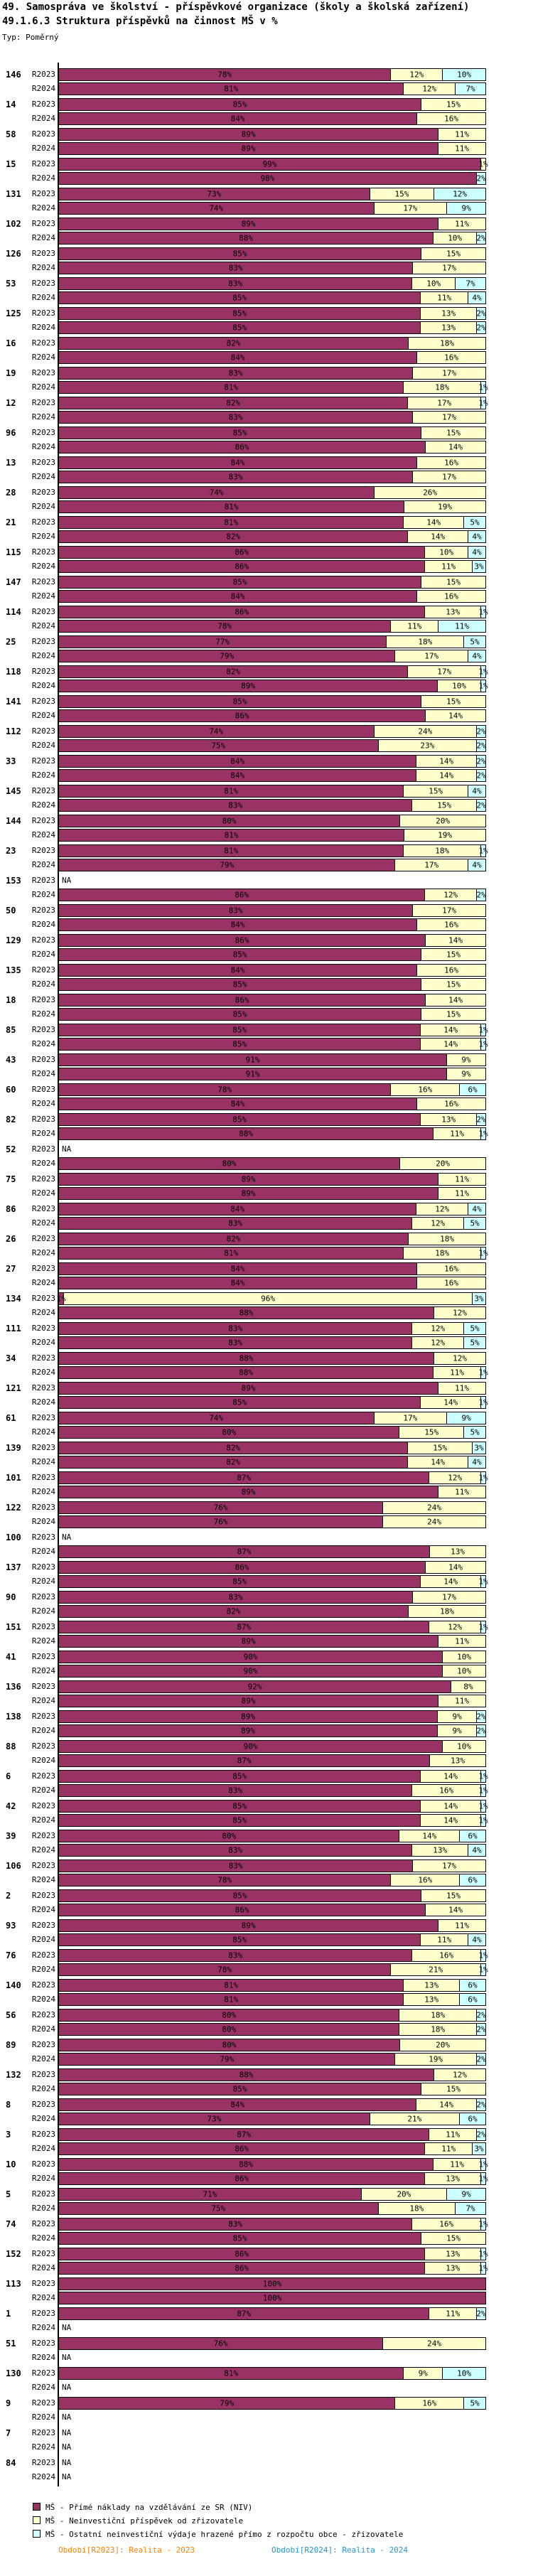 This screenshot has height=2576, width=533. Describe the element at coordinates (434, 522) in the screenshot. I see `bar-segment-prispevek: 14%` at that location.